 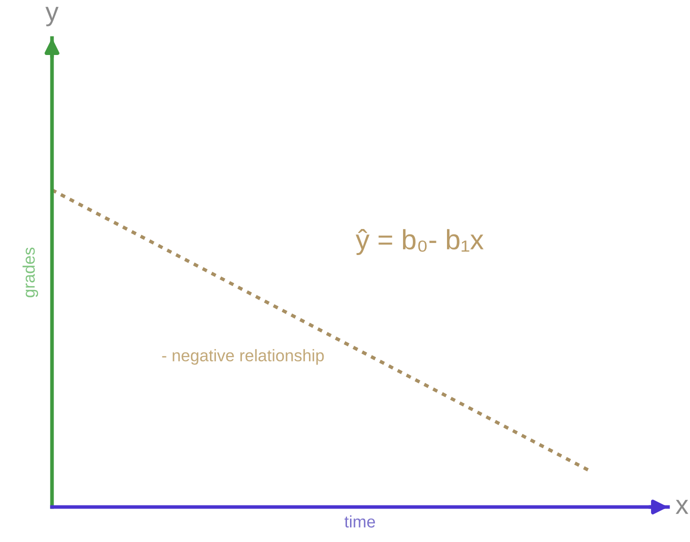 I want to click on text: y, so click(x=52, y=16).